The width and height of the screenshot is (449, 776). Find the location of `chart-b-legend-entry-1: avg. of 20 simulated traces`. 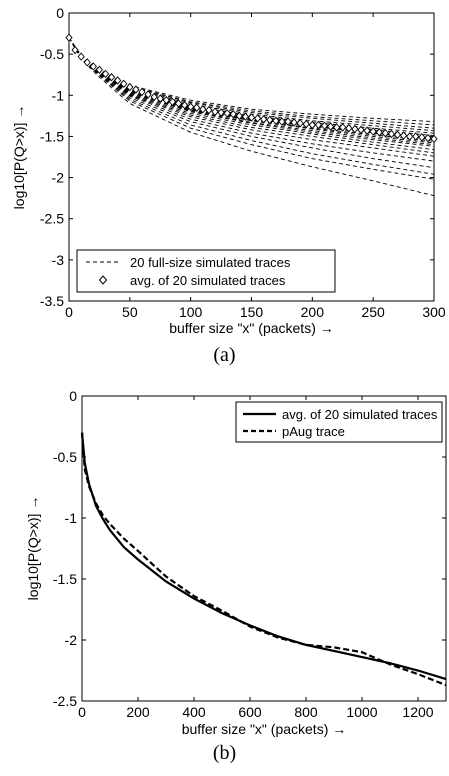

chart-b-legend-entry-1: avg. of 20 simulated traces is located at coordinates (360, 414).